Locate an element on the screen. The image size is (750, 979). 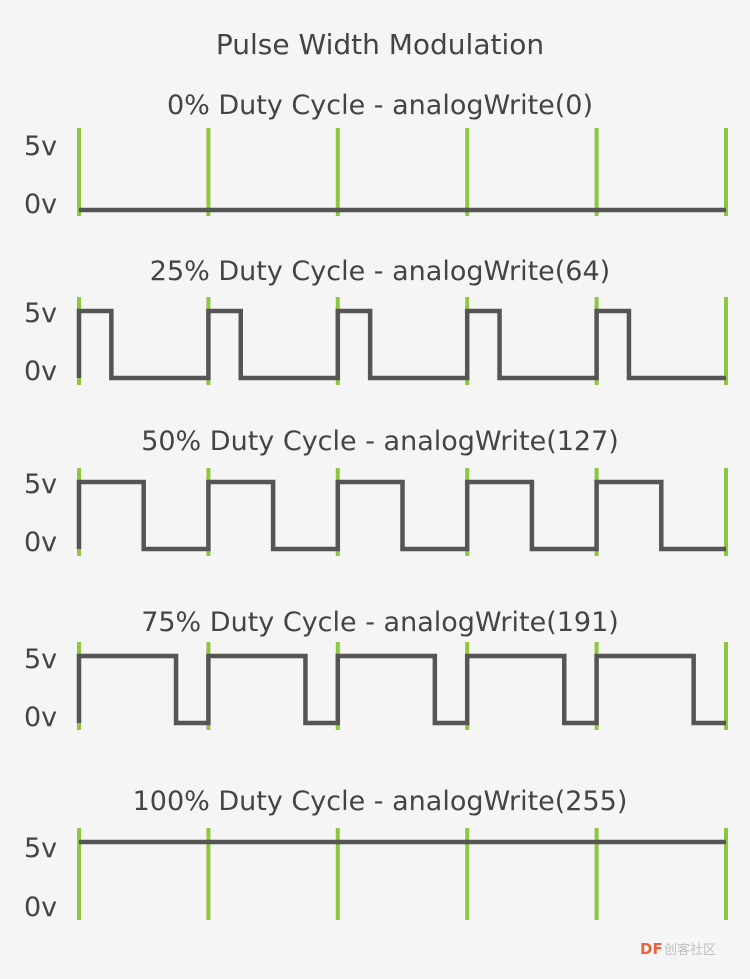
panel-75-duty: 75% Duty Cycle - analogWrite(191) 5v 0v is located at coordinates (376, 670).